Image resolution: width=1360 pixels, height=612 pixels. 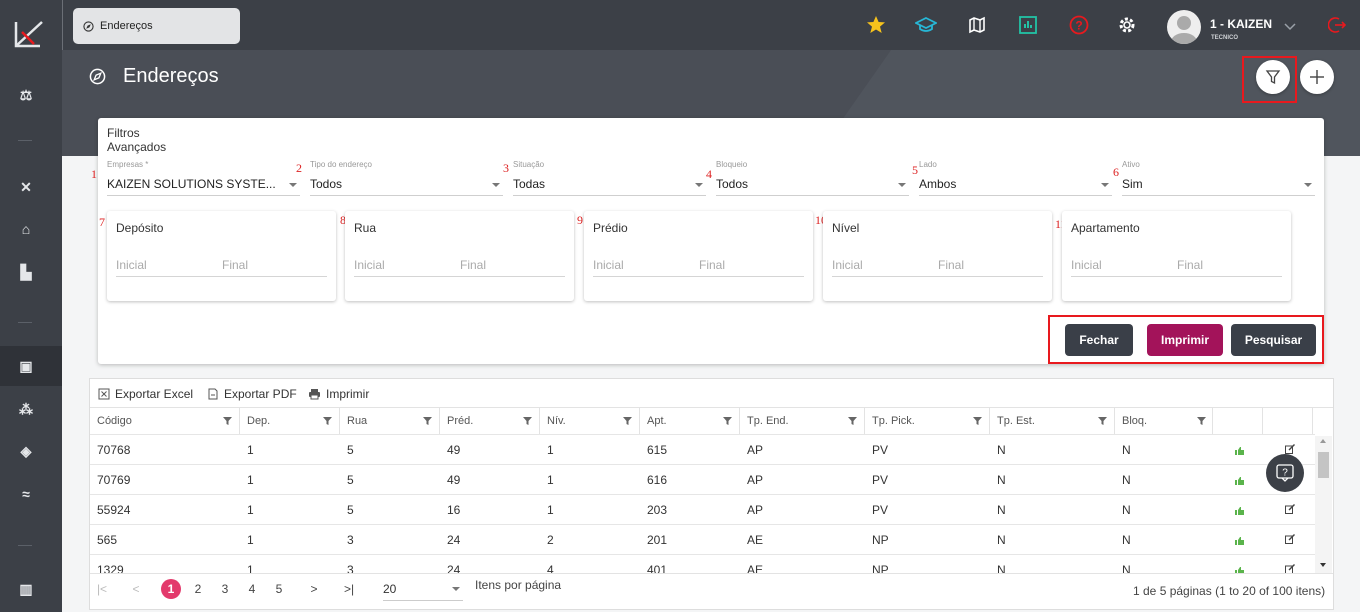 I want to click on scroll-down-icon, so click(x=1323, y=565).